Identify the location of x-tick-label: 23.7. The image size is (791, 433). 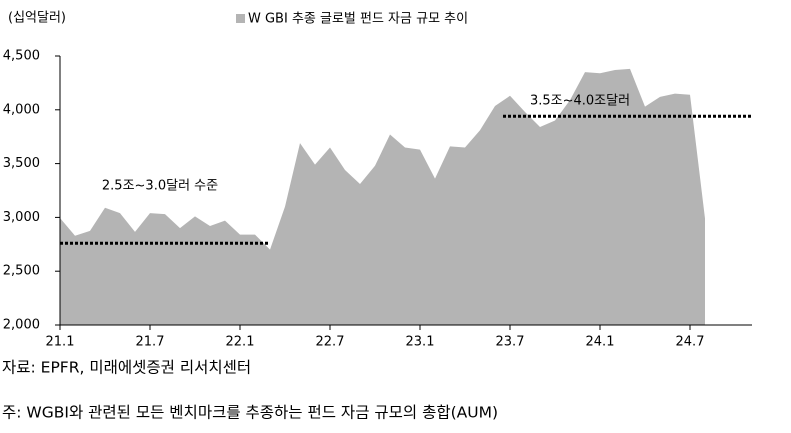
(510, 342).